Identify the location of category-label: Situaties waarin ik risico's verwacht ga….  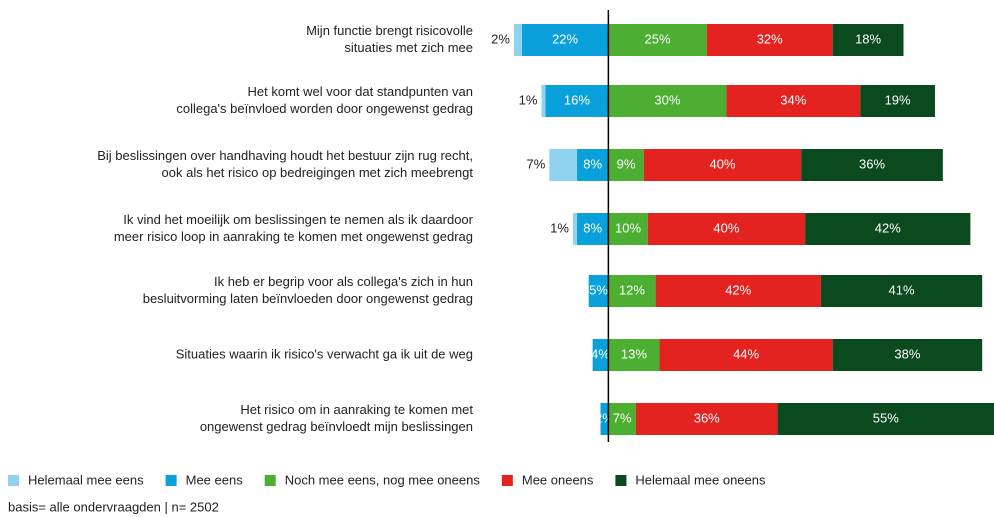
(324, 353).